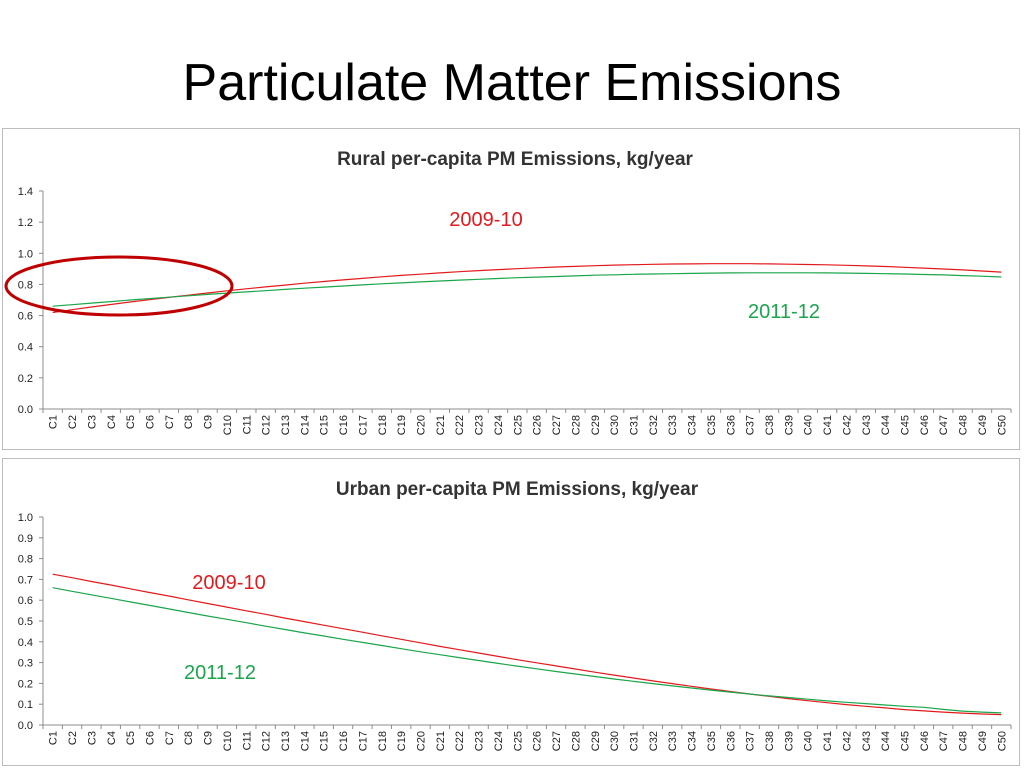 This screenshot has width=1024, height=768. What do you see at coordinates (809, 741) in the screenshot?
I see `urban-x-tick-label: C40` at bounding box center [809, 741].